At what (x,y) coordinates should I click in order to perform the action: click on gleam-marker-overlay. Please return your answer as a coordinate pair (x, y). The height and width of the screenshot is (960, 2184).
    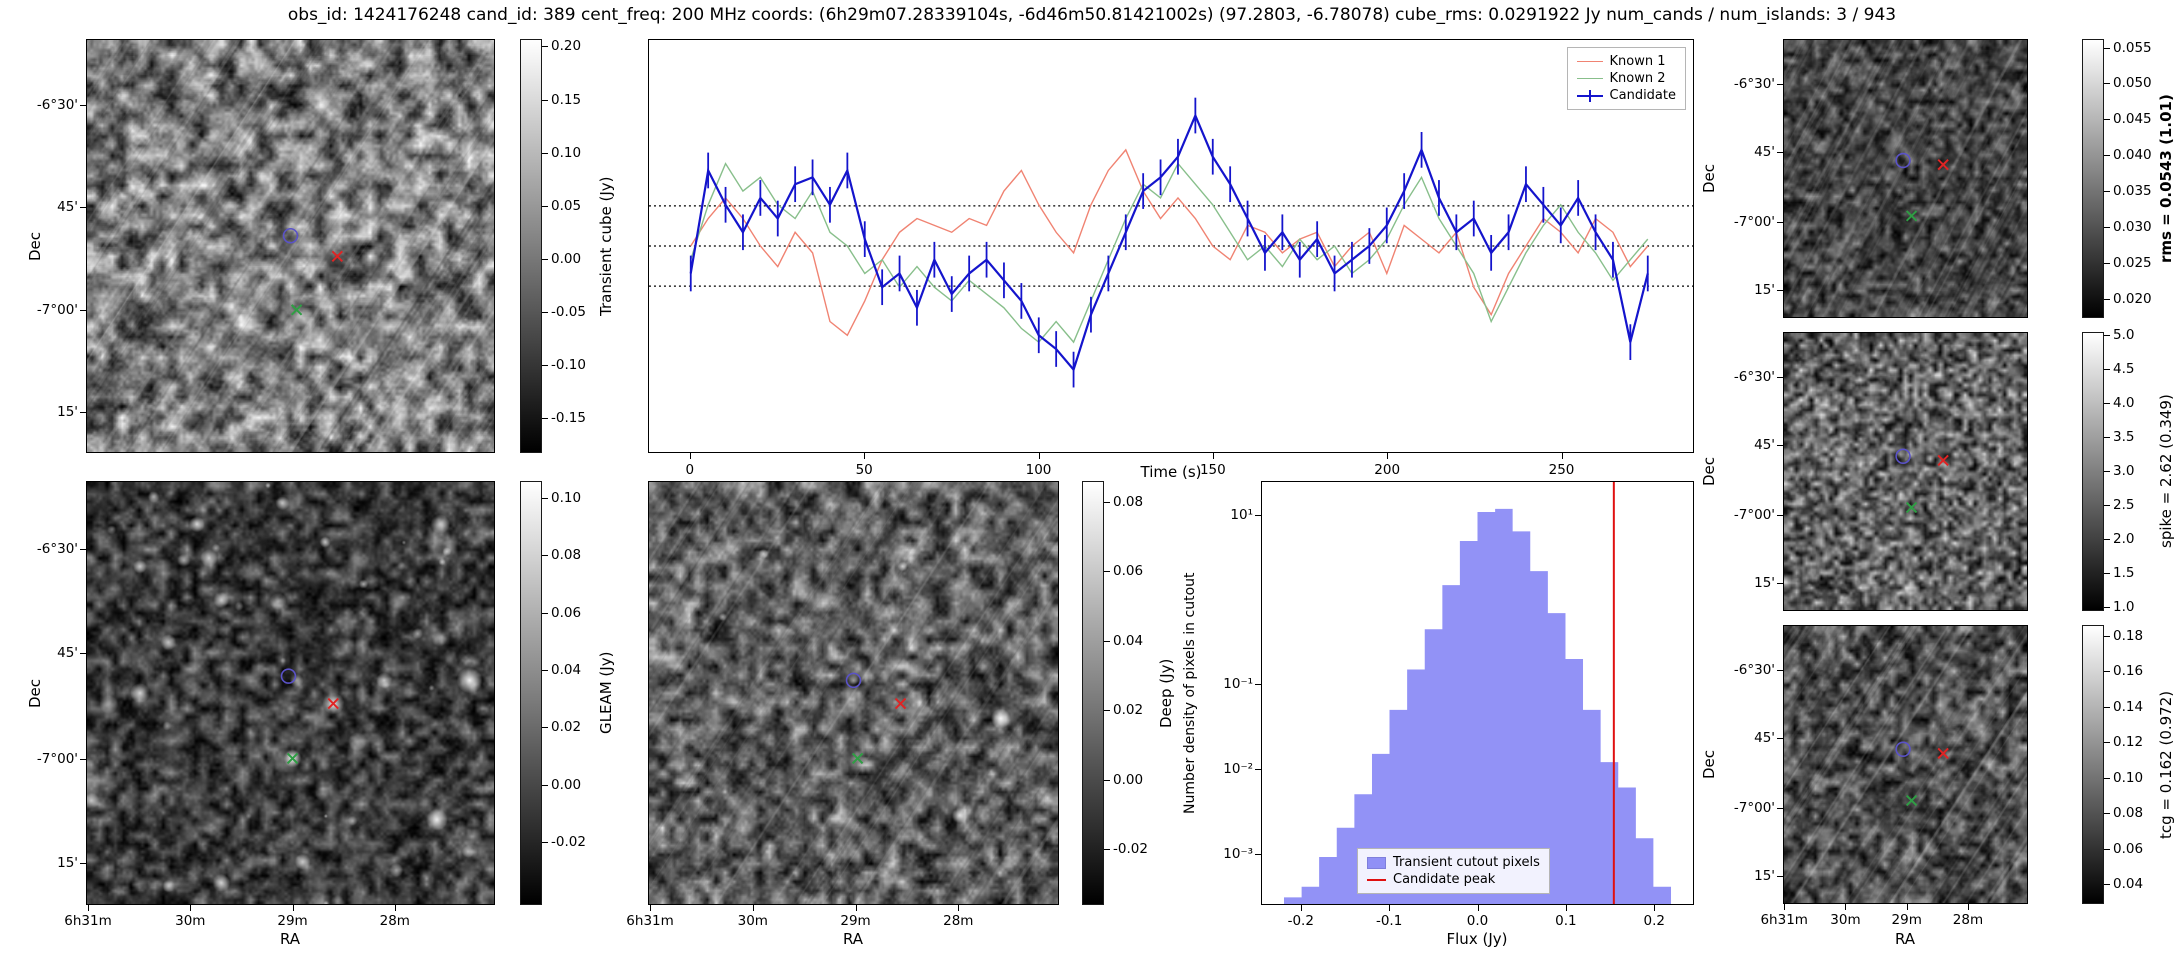
    Looking at the image, I should click on (309, 716).